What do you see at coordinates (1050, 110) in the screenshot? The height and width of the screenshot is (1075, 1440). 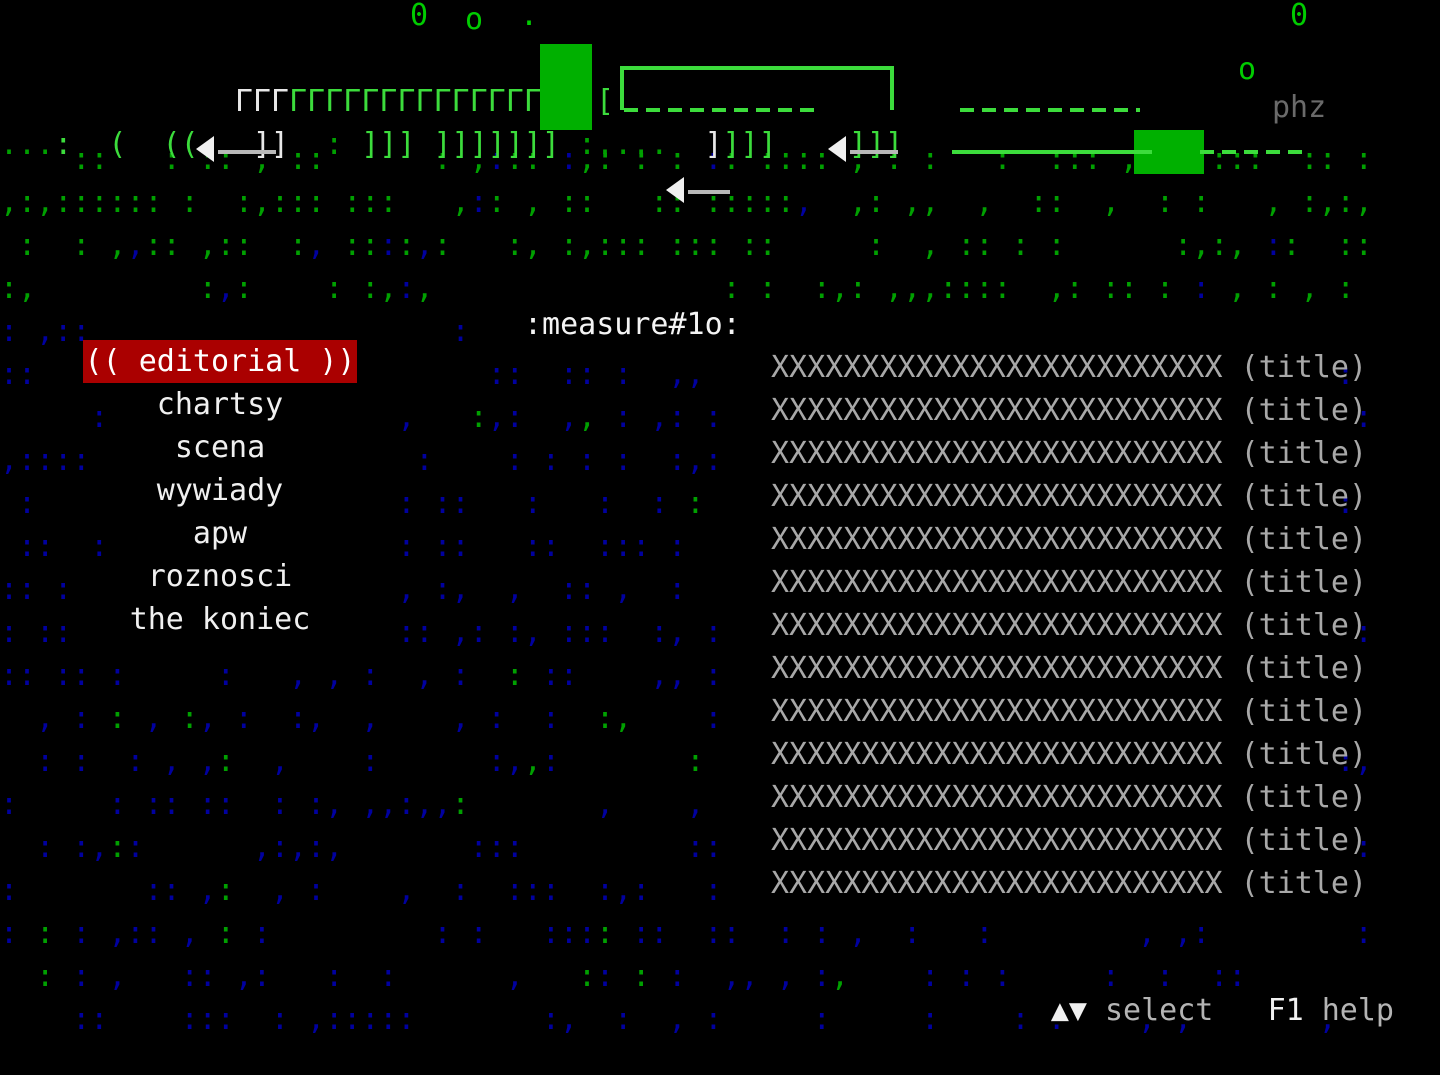 I see `header-rule-b` at bounding box center [1050, 110].